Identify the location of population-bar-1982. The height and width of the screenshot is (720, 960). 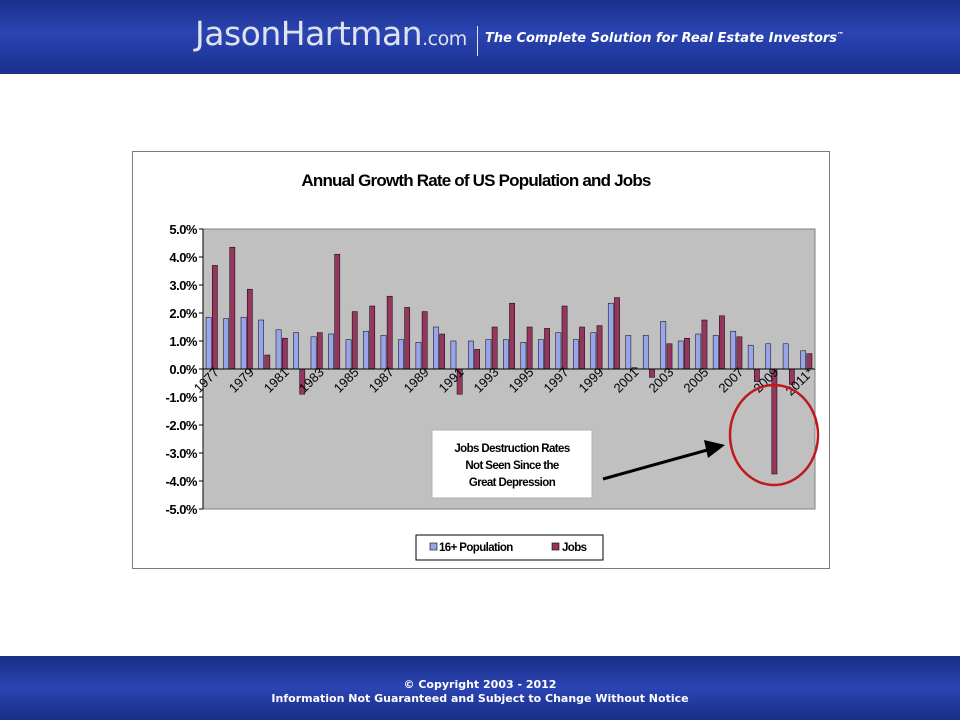
(296, 351).